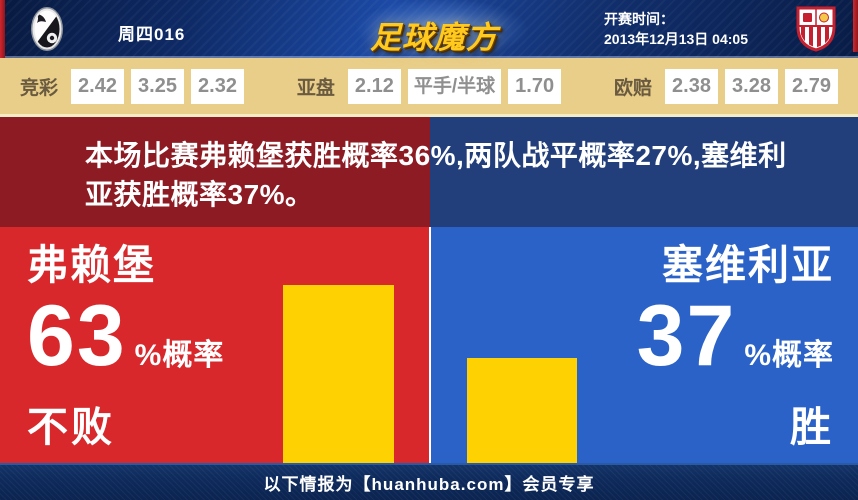  I want to click on footer-bar: 以下情报为【huanhuba.com】会员专享, so click(429, 481).